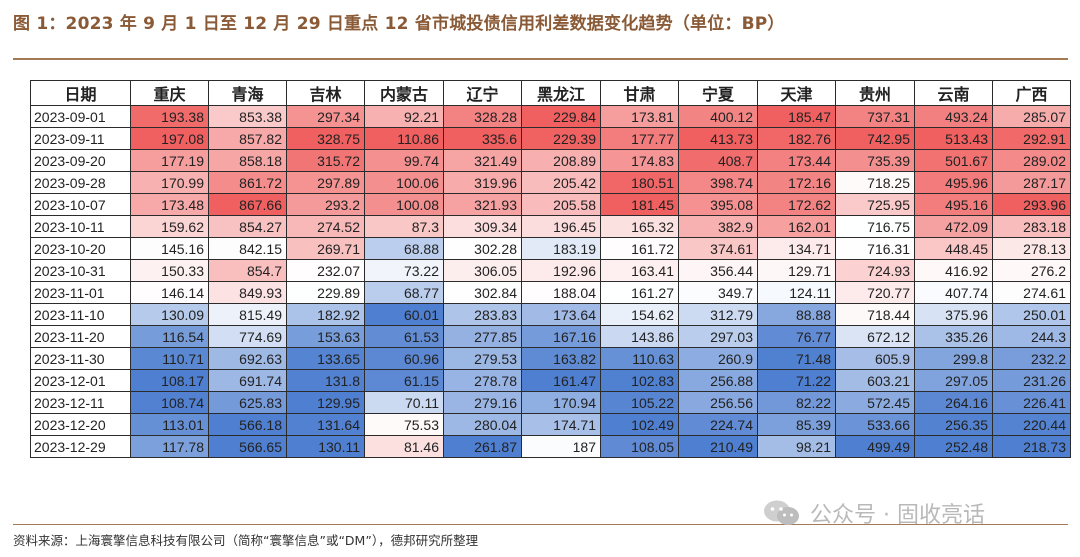 The image size is (1080, 557). What do you see at coordinates (639, 314) in the screenshot?
I see `spread-cell: 154.62` at bounding box center [639, 314].